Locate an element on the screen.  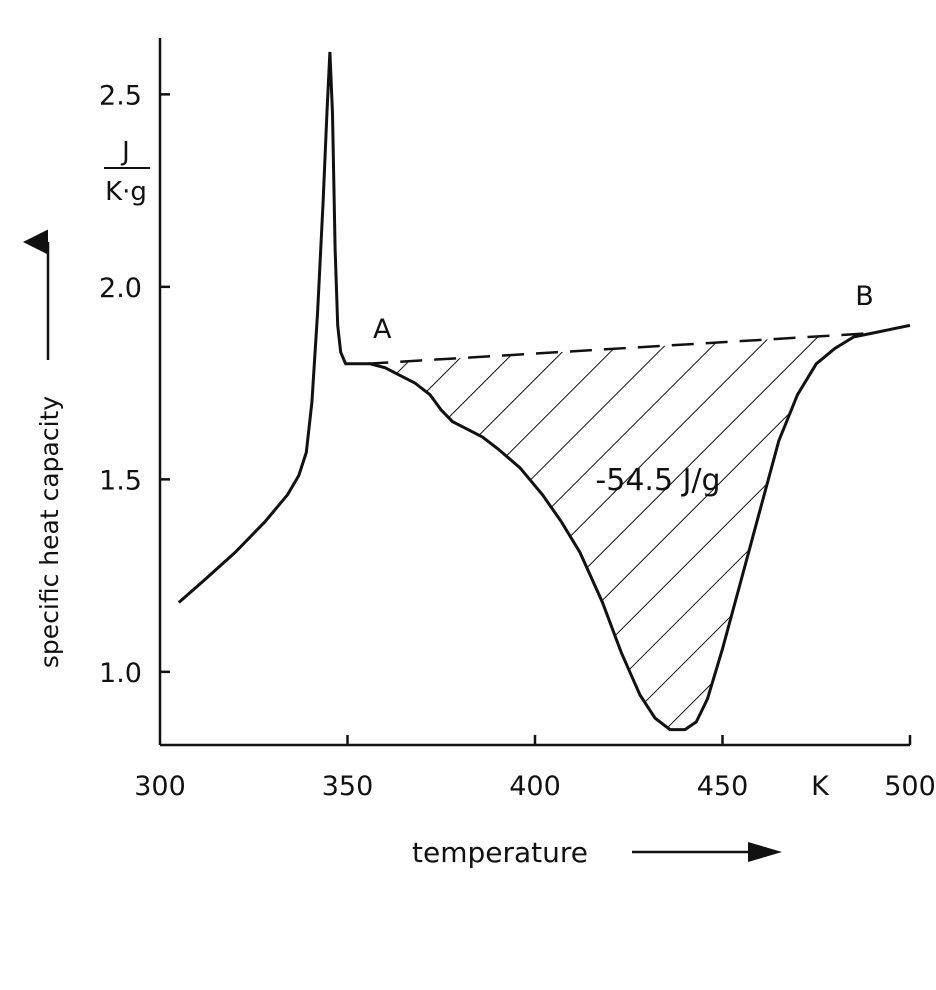
y-tick-label: 1.0 is located at coordinates (120, 673).